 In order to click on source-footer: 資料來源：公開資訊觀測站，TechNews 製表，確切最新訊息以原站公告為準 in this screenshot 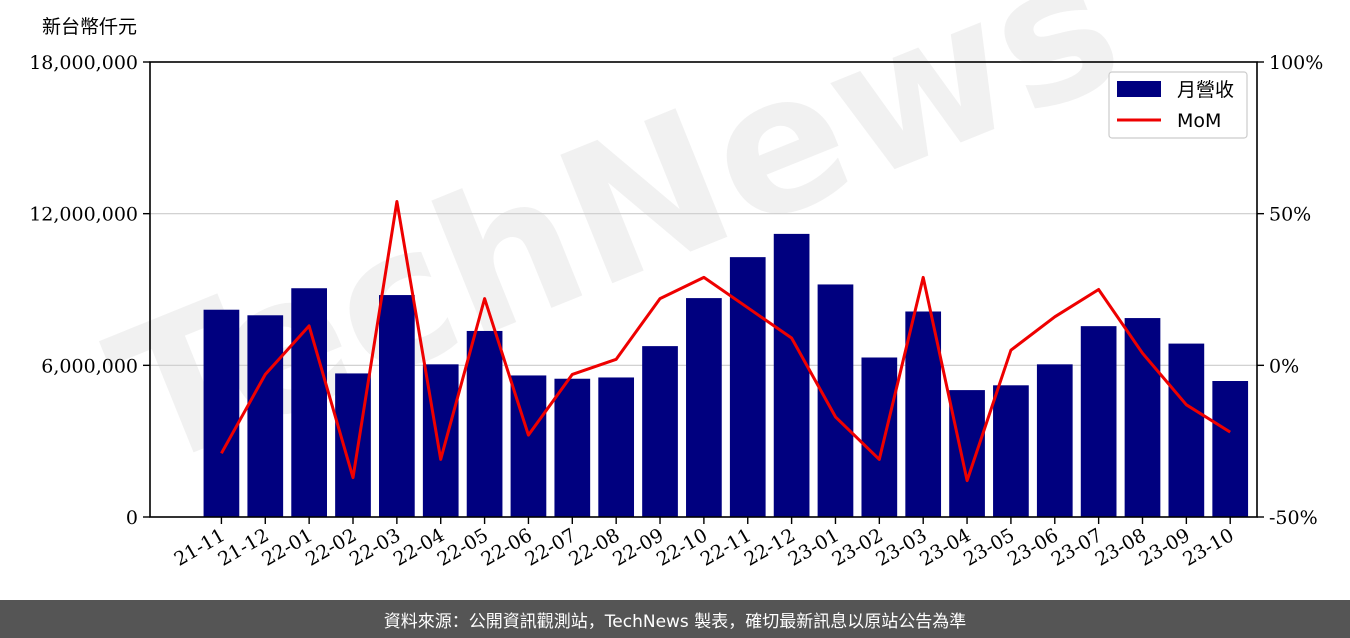, I will do `click(675, 619)`.